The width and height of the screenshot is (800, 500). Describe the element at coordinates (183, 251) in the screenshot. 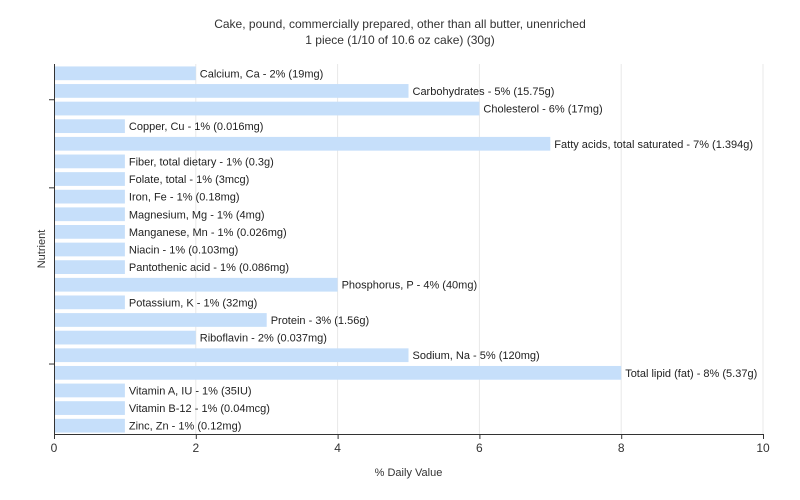

I see `bar-label: Niacin - 1% (0.103mg)` at that location.